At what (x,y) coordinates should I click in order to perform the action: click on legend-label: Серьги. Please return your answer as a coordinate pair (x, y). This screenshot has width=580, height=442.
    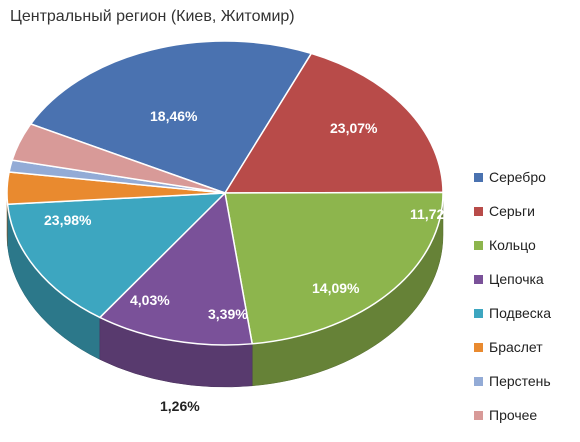
    Looking at the image, I should click on (512, 211).